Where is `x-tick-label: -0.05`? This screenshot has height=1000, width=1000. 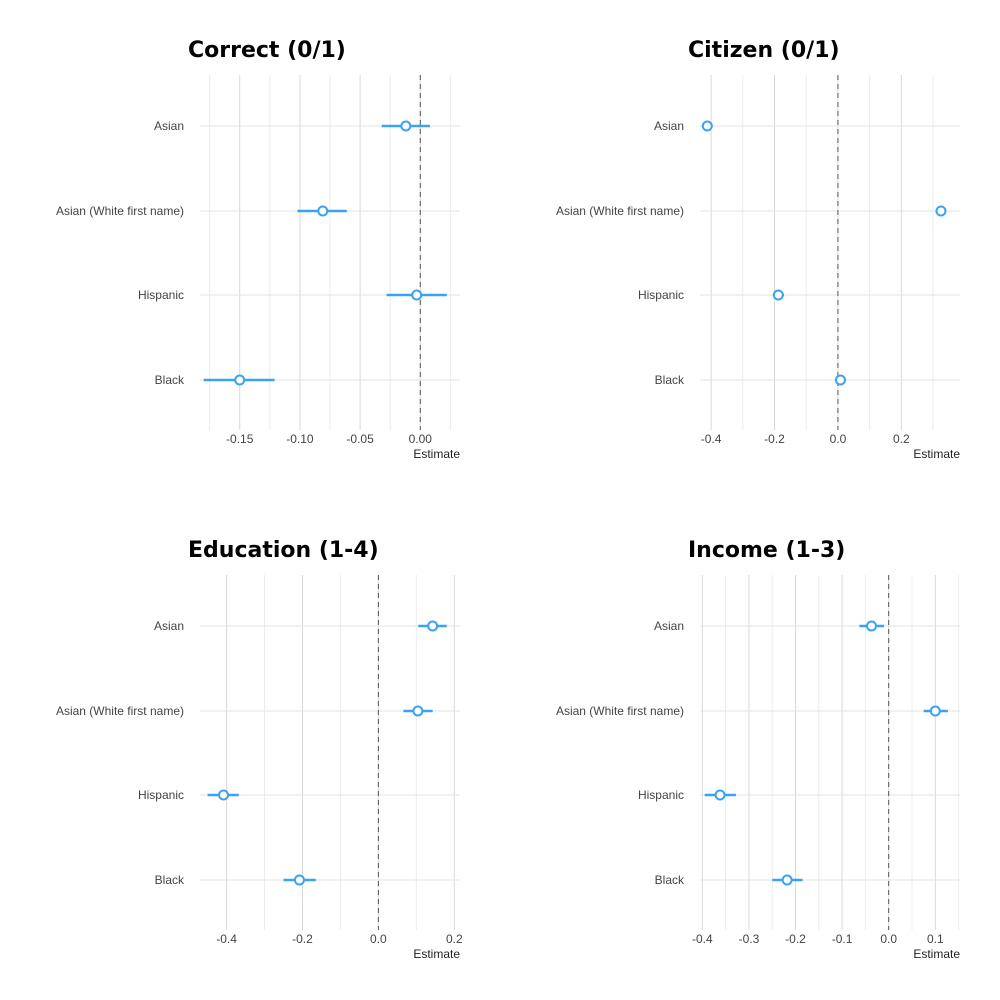 x-tick-label: -0.05 is located at coordinates (360, 439).